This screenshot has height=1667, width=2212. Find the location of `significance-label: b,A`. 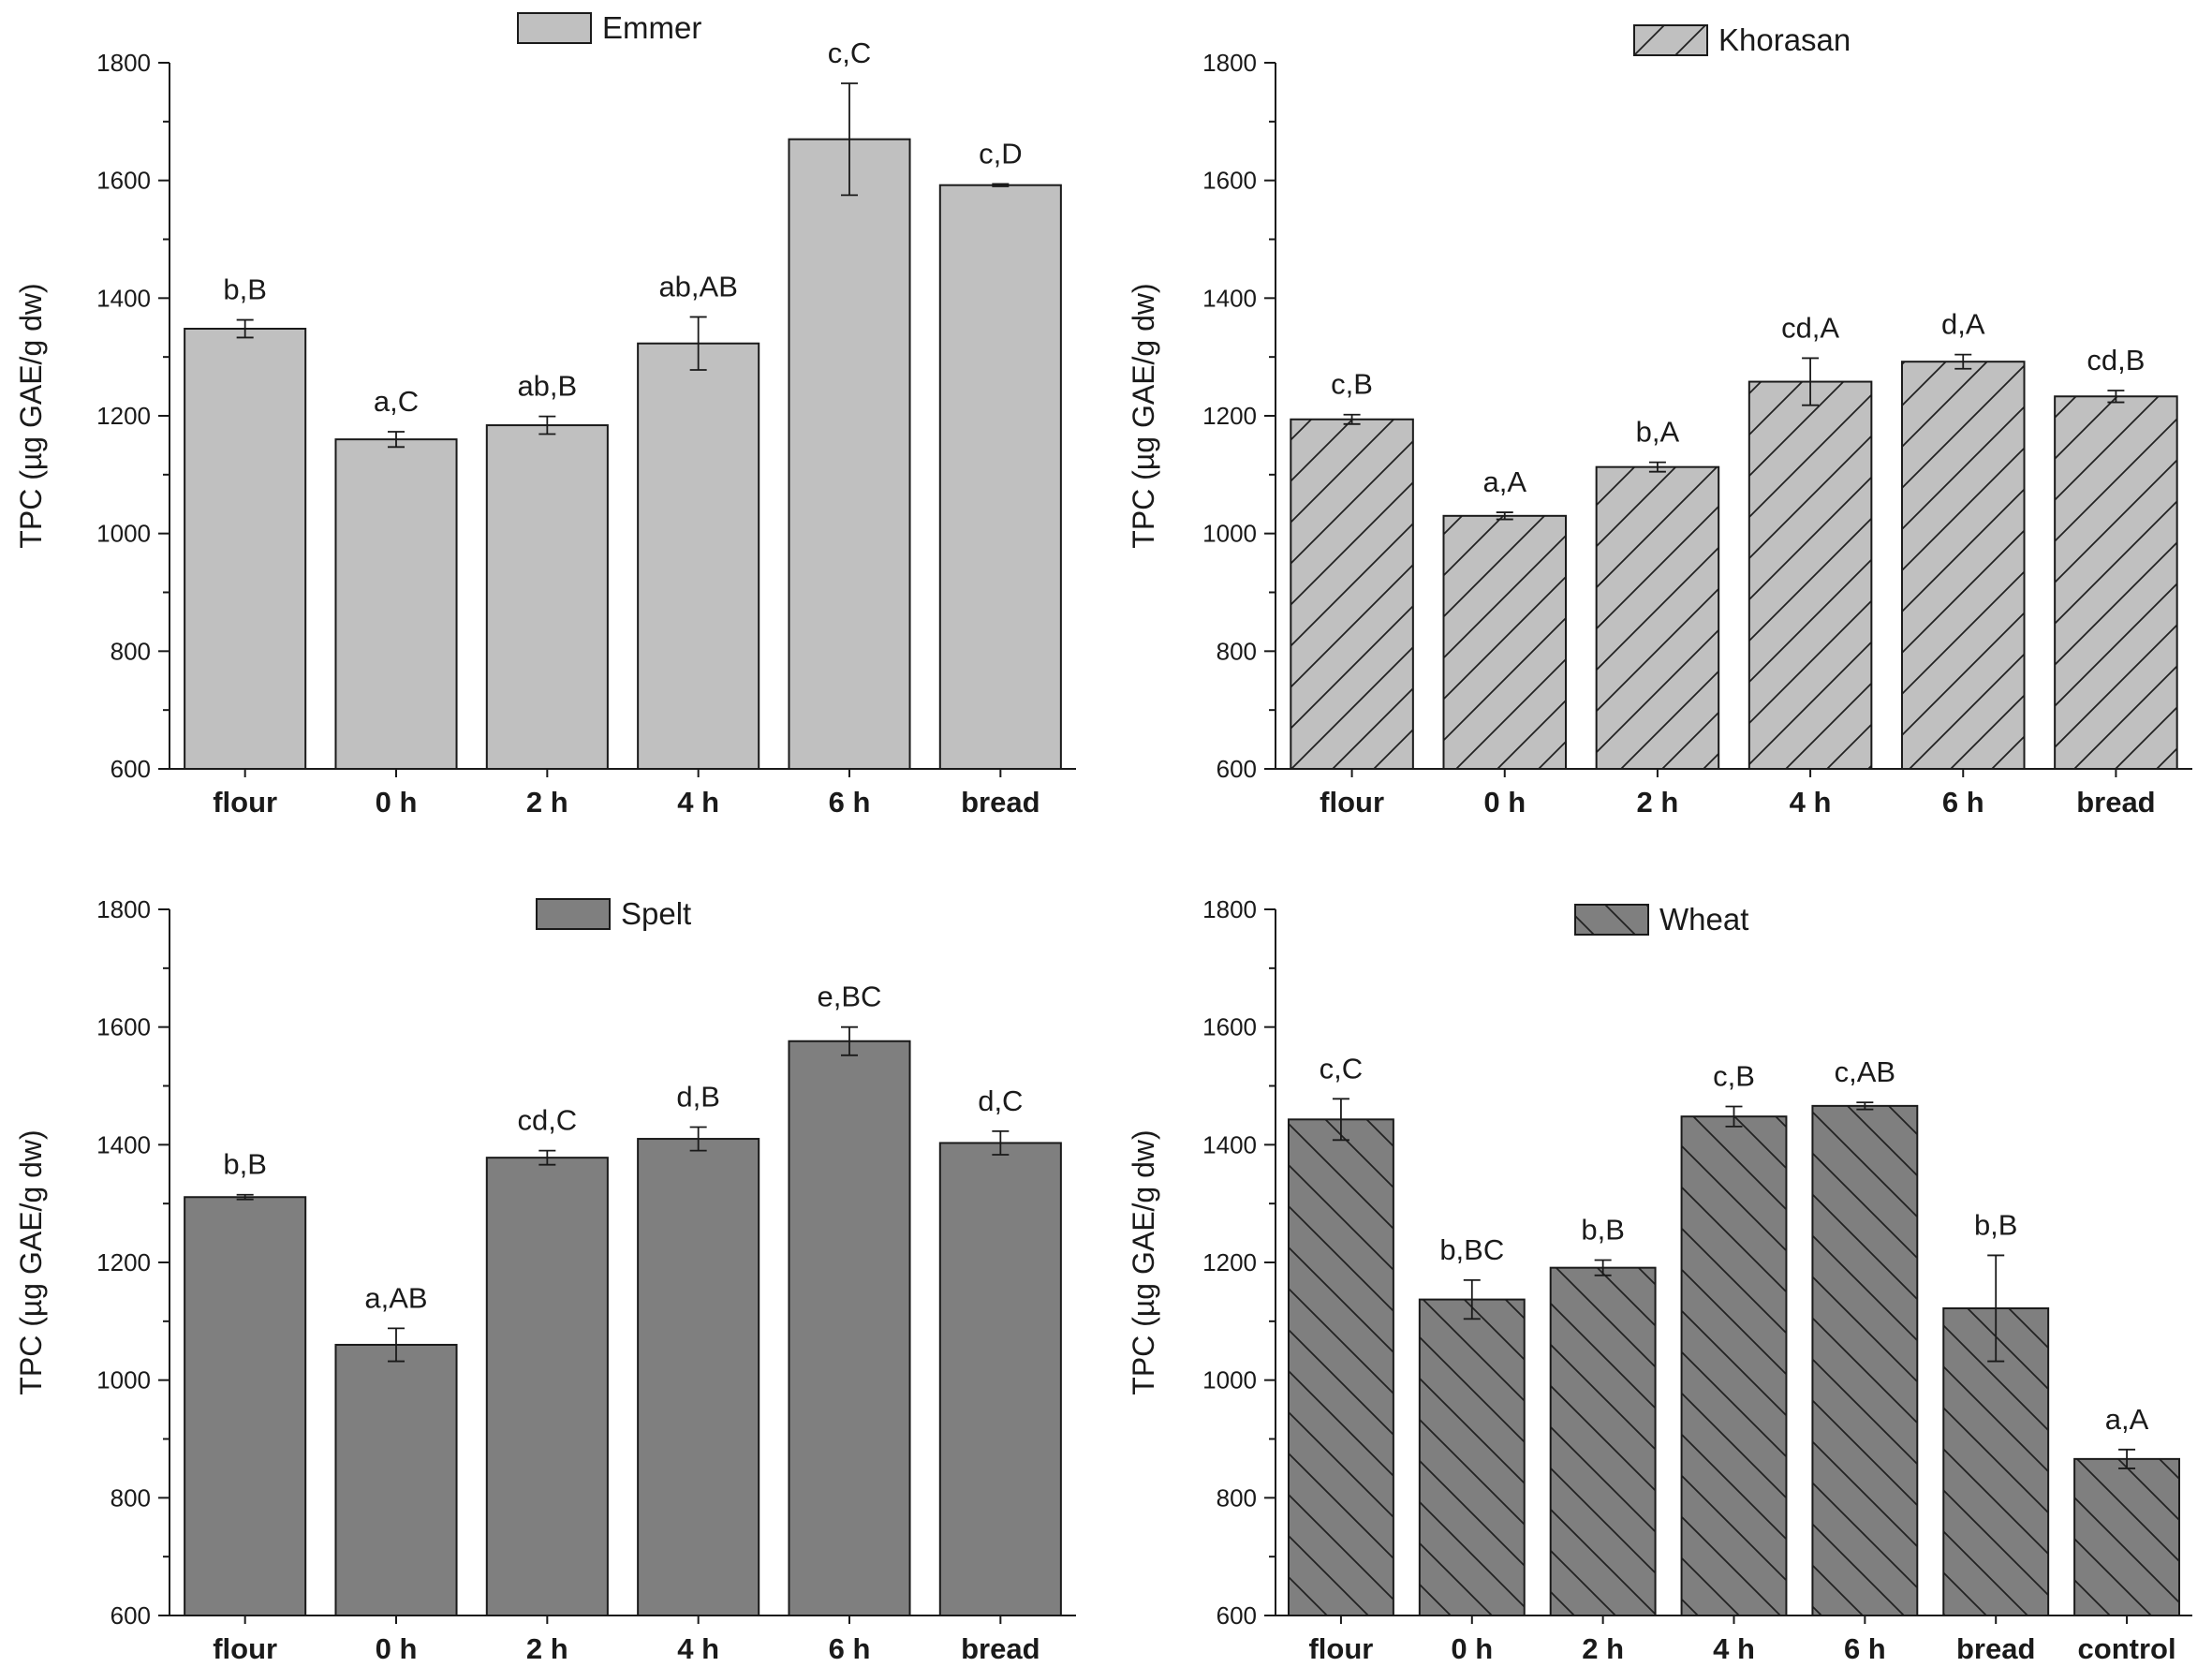

significance-label: b,A is located at coordinates (1658, 432).